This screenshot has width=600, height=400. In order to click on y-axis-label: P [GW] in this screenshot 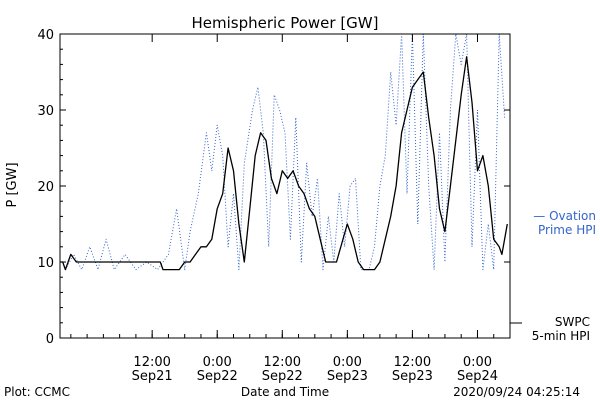, I will do `click(12, 184)`.